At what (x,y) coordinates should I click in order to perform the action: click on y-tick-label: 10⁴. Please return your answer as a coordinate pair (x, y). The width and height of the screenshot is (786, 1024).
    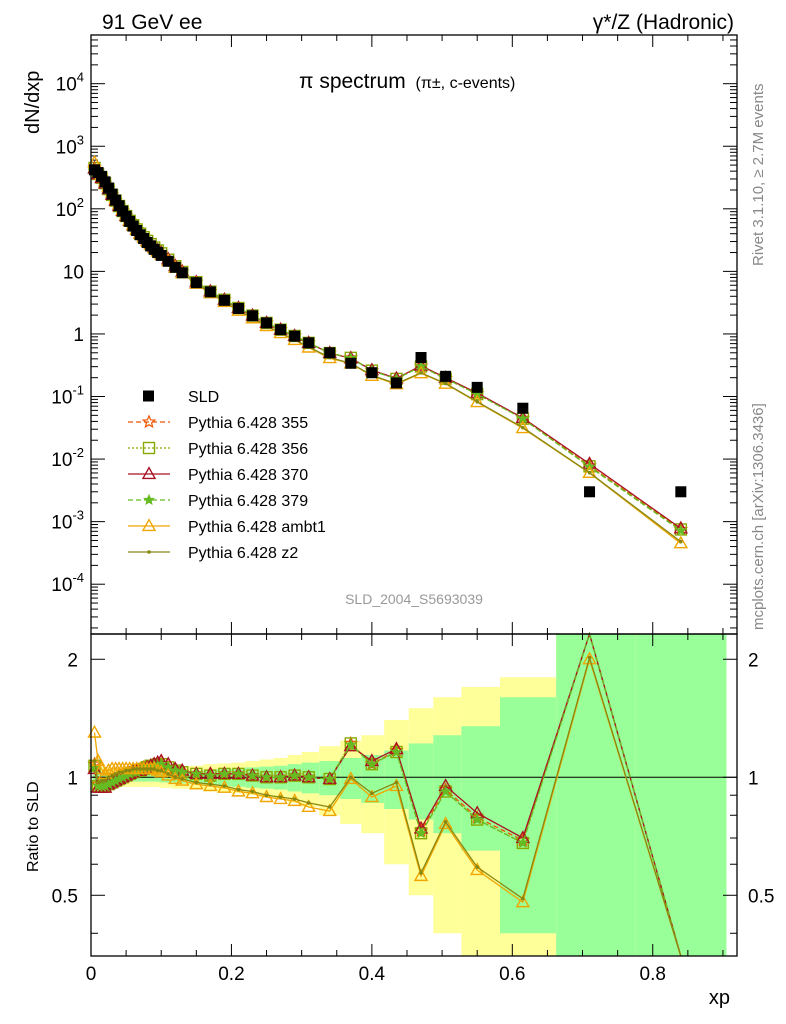
    Looking at the image, I should click on (70, 83).